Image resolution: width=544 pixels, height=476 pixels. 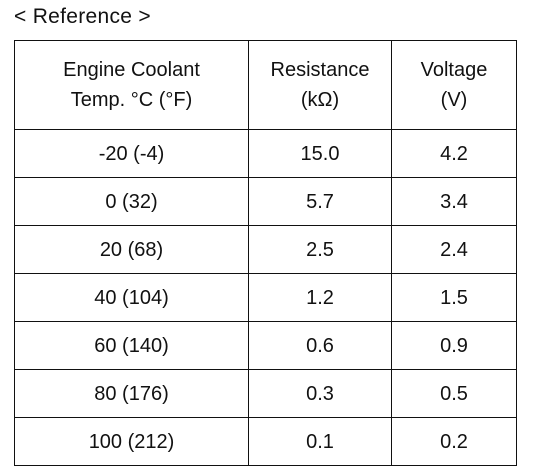 What do you see at coordinates (454, 201) in the screenshot?
I see `voltage-cell: 3.4` at bounding box center [454, 201].